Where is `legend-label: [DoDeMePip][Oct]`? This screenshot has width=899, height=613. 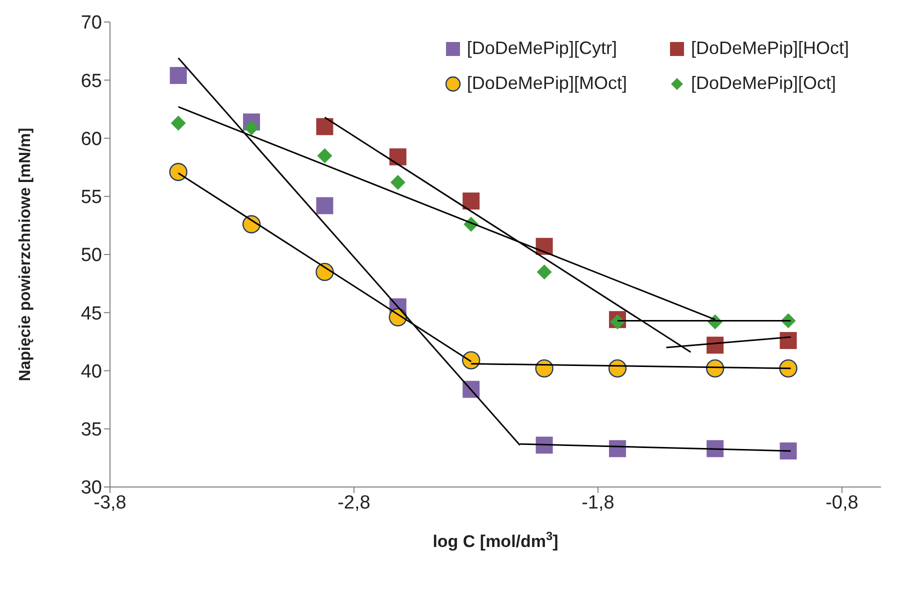
legend-label: [DoDeMePip][Oct] is located at coordinates (763, 83).